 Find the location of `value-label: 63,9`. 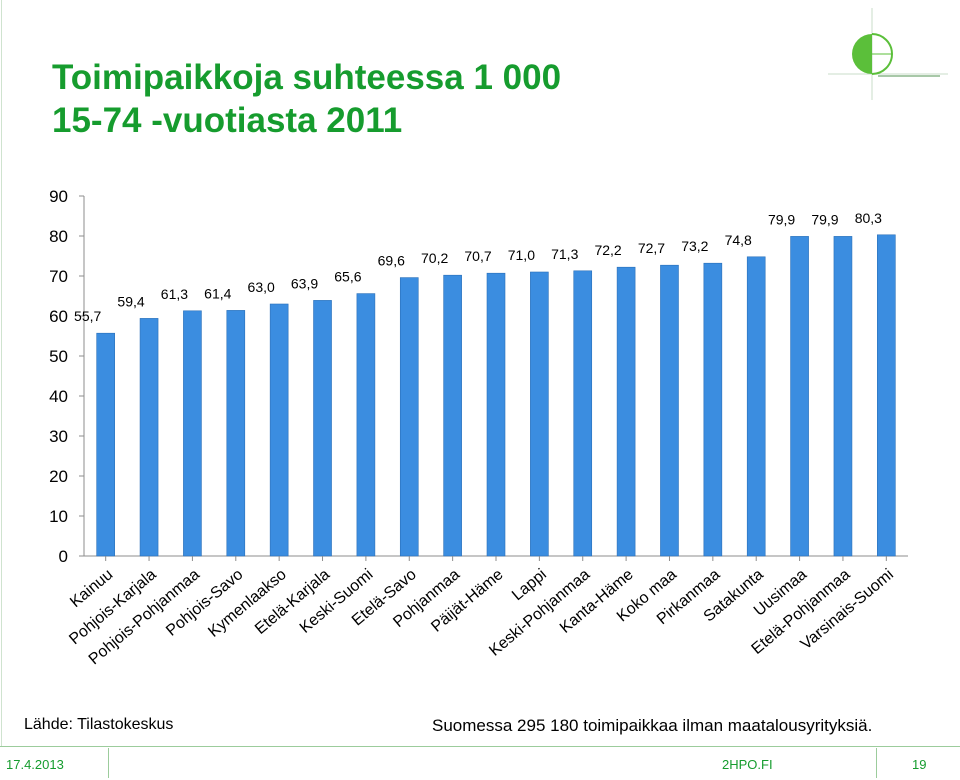

value-label: 63,9 is located at coordinates (304, 283).